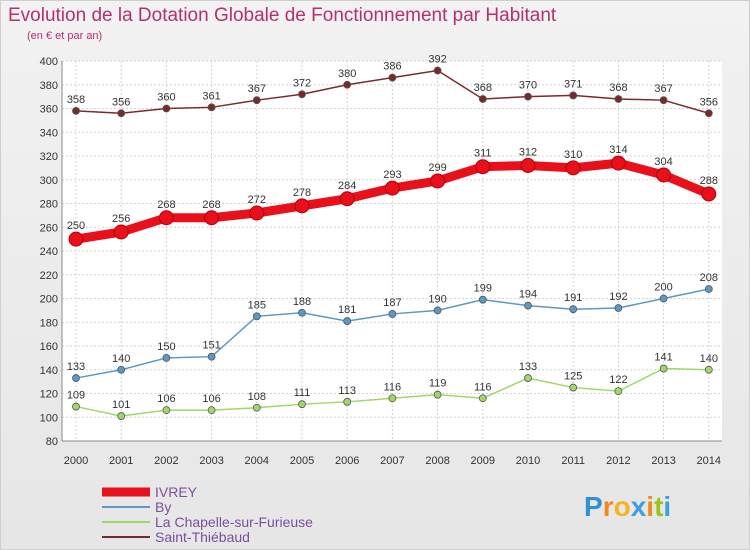 Image resolution: width=750 pixels, height=550 pixels. Describe the element at coordinates (166, 347) in the screenshot. I see `data-label-by: 150` at that location.